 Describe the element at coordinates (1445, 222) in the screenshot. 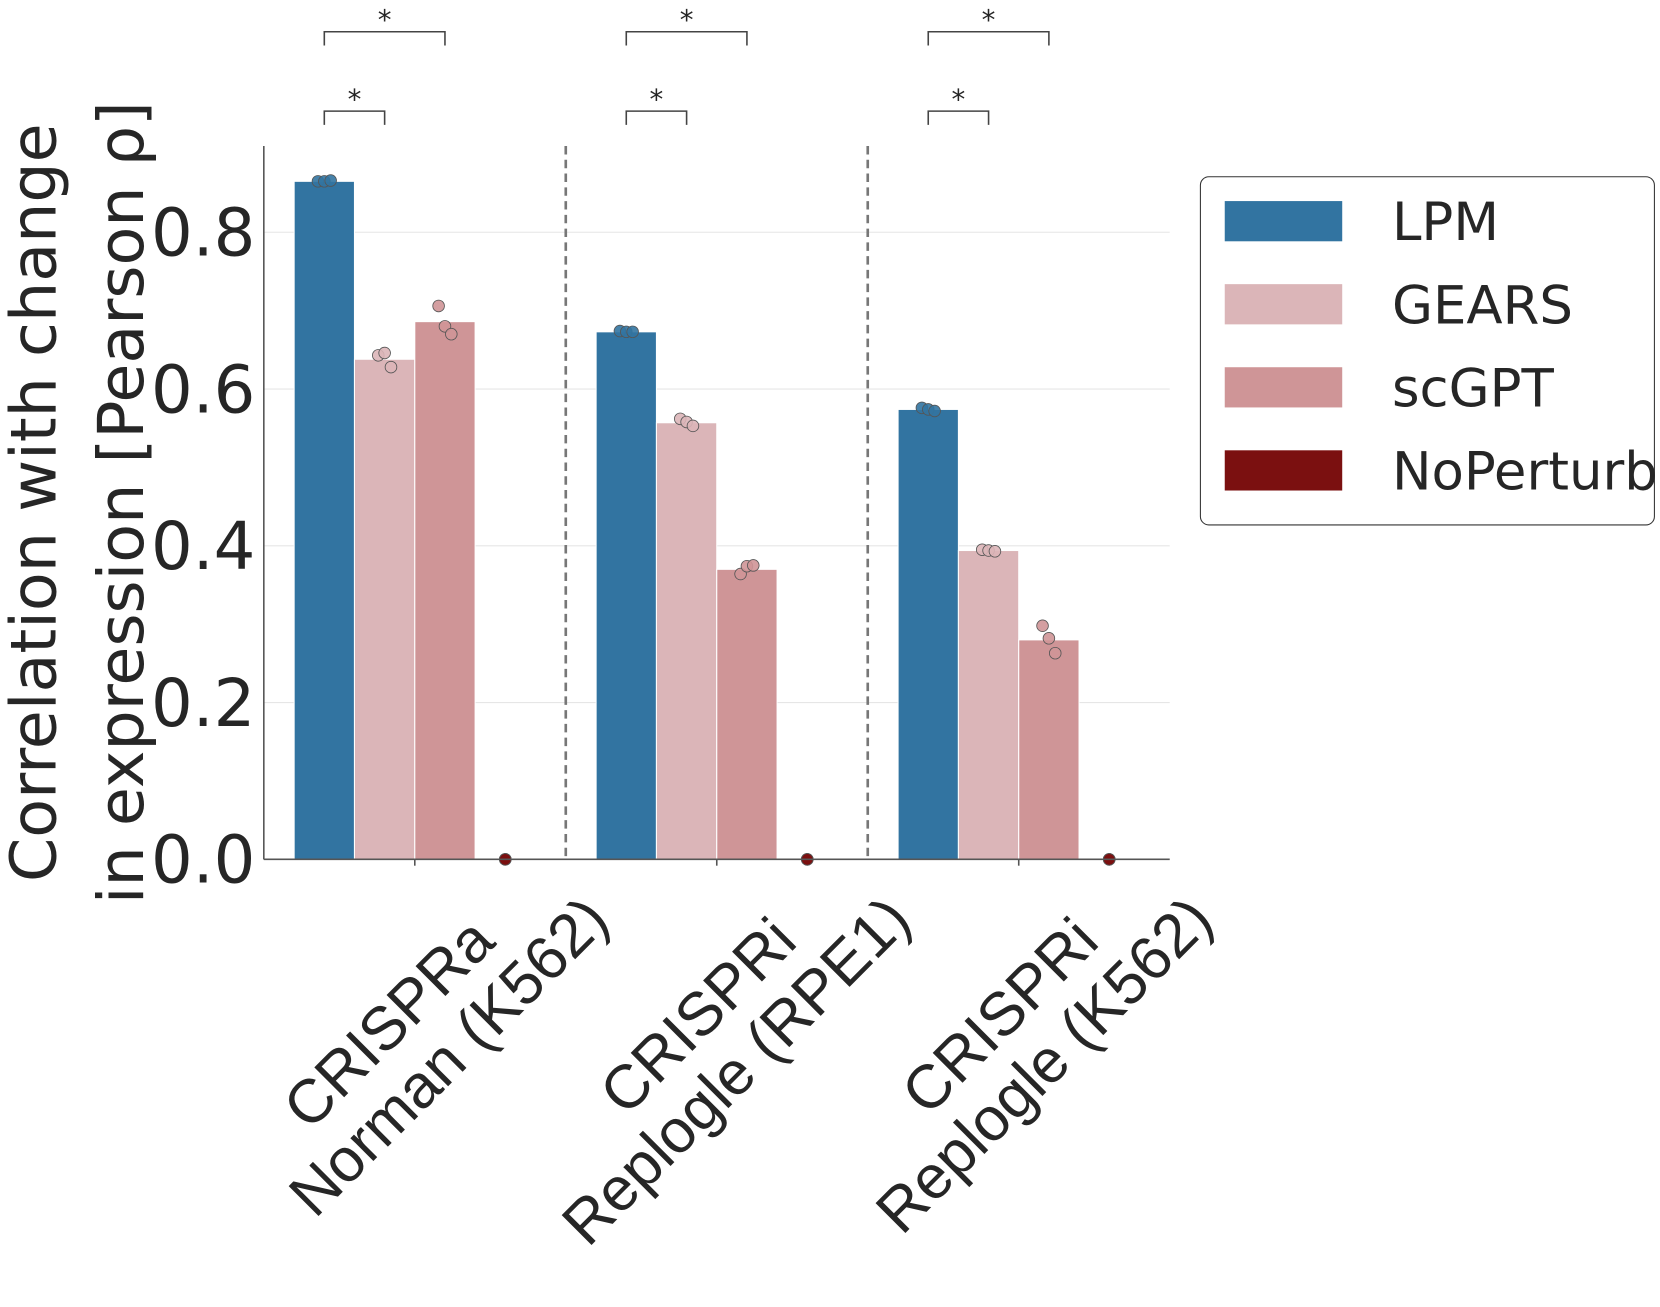

I see `legend-label: LPM` at that location.